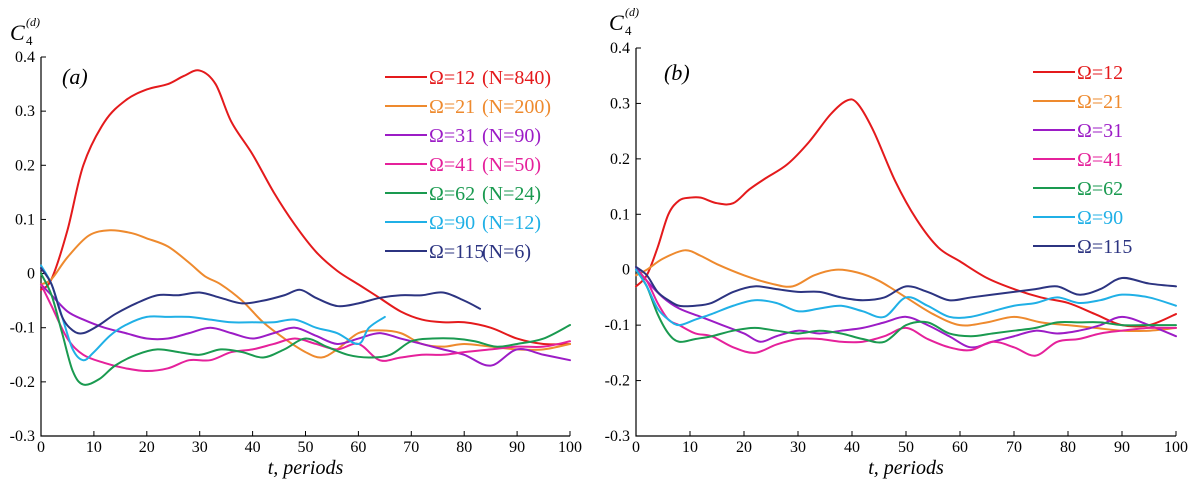  Describe the element at coordinates (506, 252) in the screenshot. I see `legend-n-label: (N=6)` at that location.